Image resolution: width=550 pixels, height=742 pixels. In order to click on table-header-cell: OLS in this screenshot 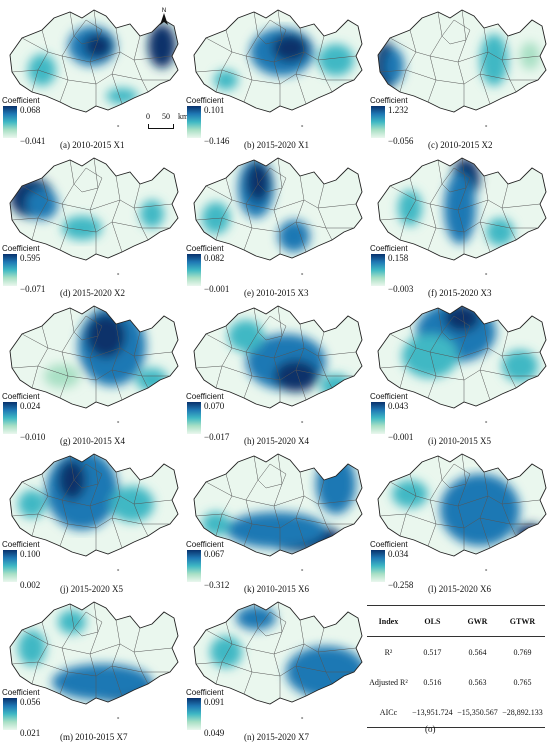, I will do `click(432, 621)`.